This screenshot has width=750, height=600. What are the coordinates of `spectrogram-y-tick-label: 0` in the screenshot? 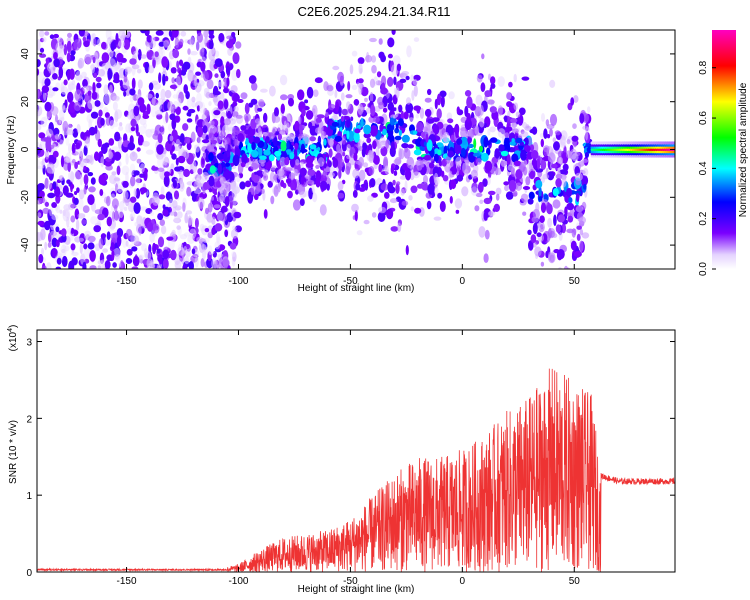 It's located at (25, 149).